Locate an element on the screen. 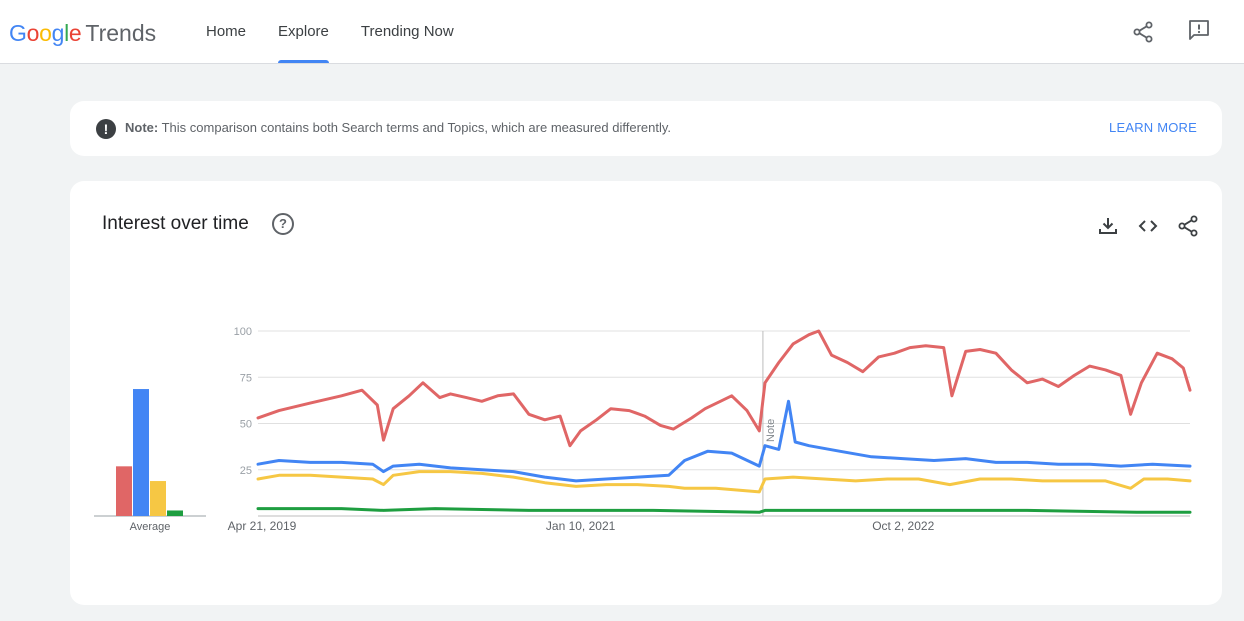 This screenshot has width=1244, height=621. embed-icon is located at coordinates (1148, 226).